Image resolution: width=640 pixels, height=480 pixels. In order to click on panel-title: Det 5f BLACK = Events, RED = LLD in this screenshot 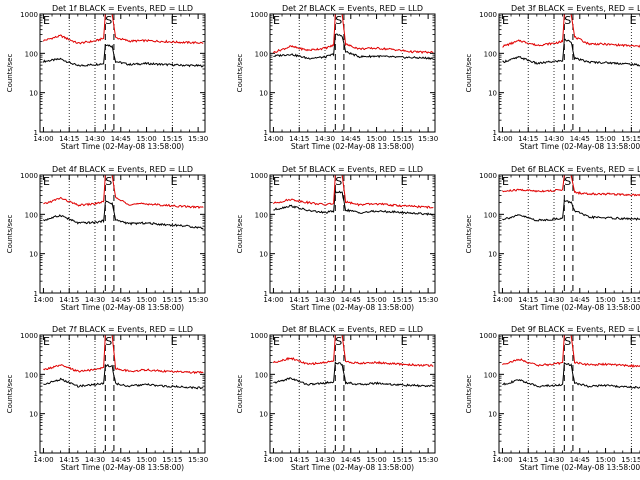, I will do `click(352, 169)`.